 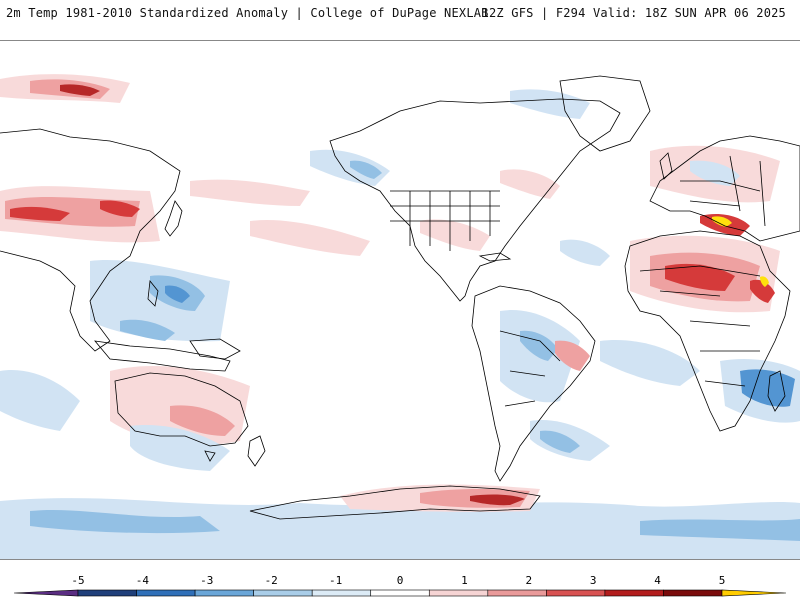 What do you see at coordinates (143, 580) in the screenshot?
I see `colorbar-tick-label: -4` at bounding box center [143, 580].